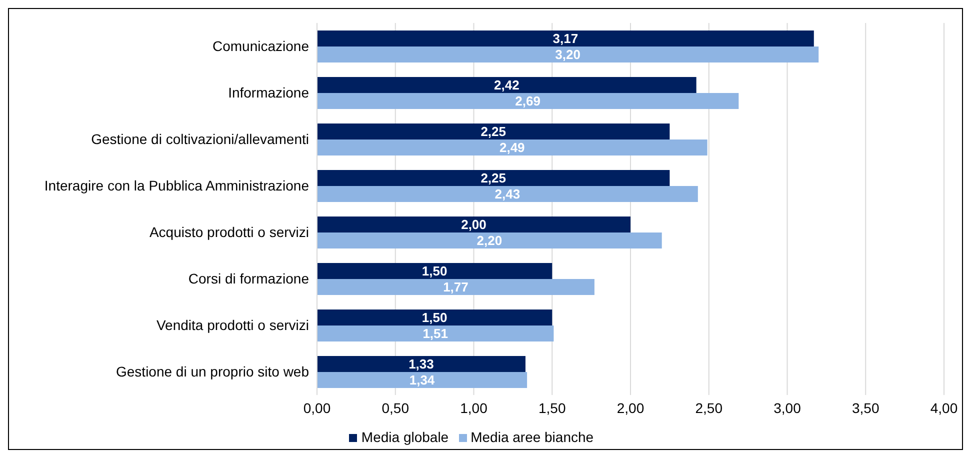 This screenshot has width=971, height=456. I want to click on x-tick-label: 4,00, so click(944, 408).